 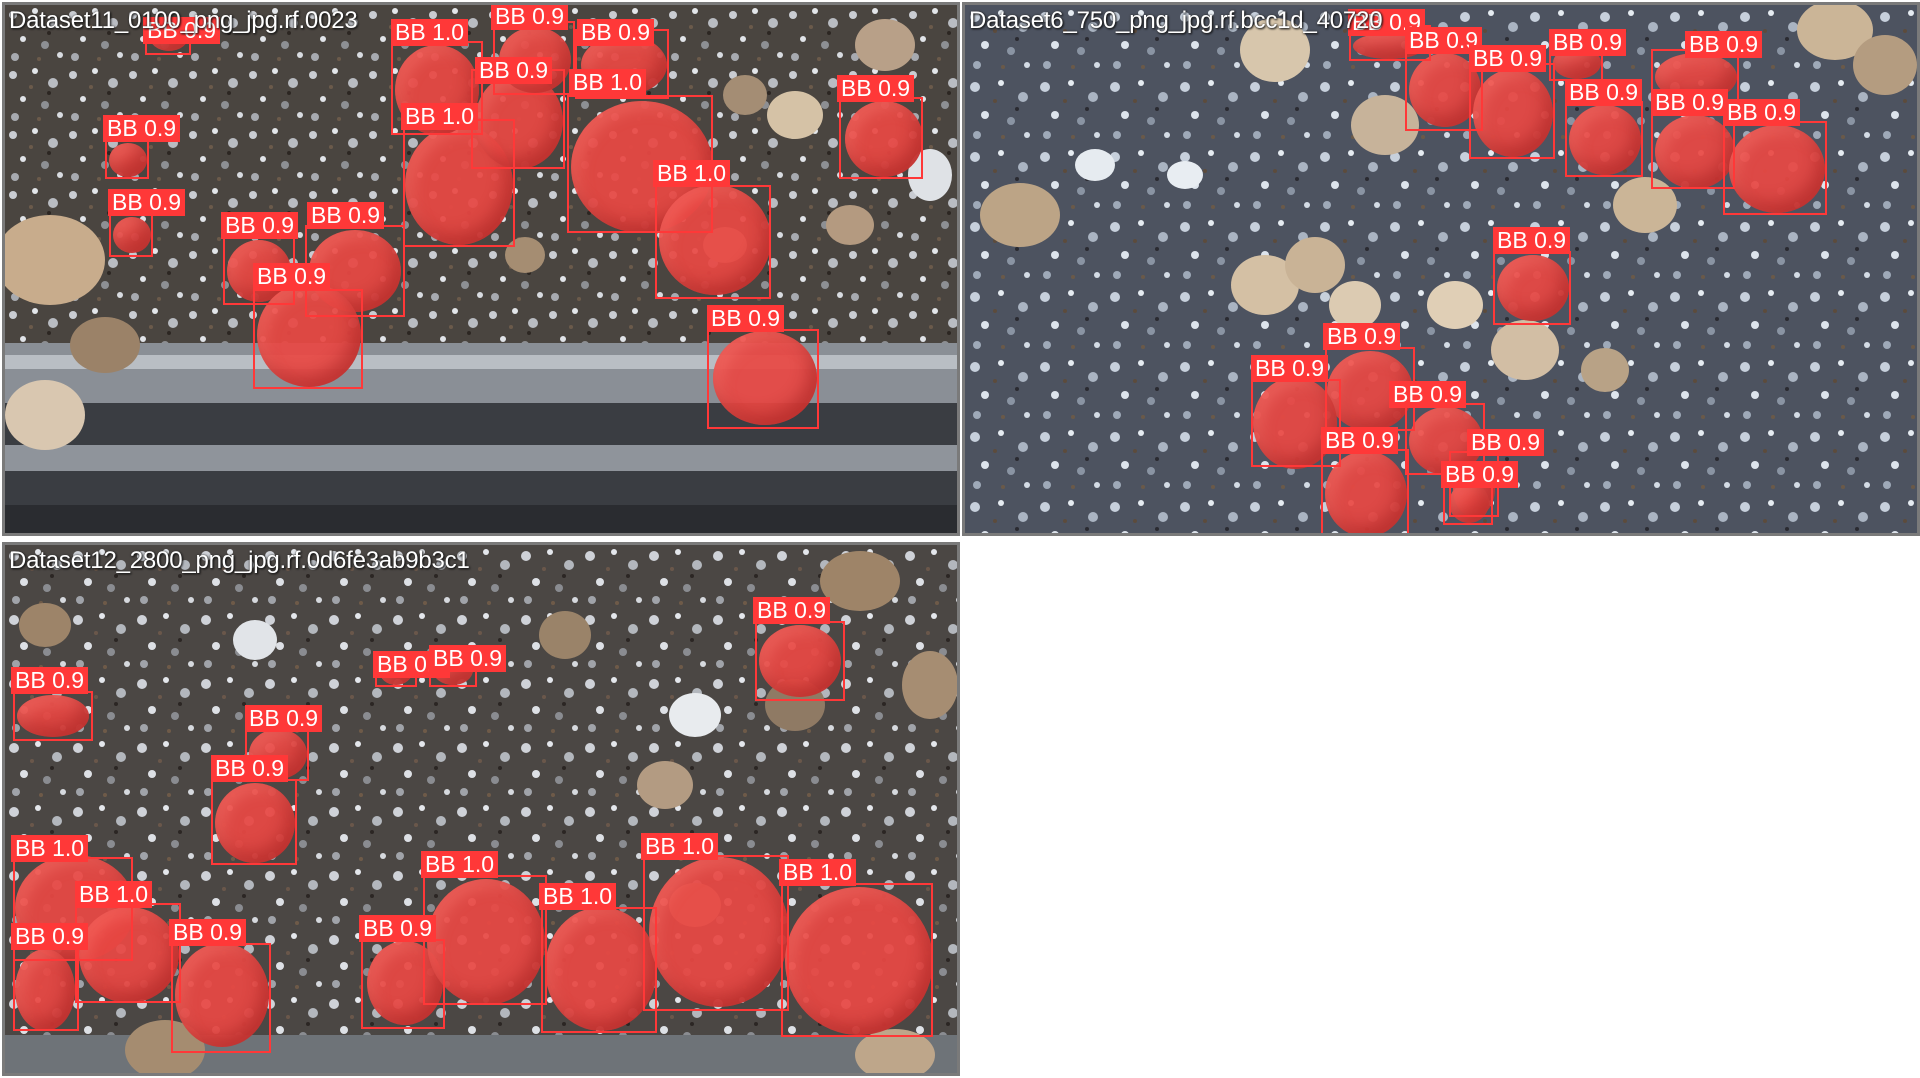 I want to click on image-filename-title: Dataset11_0100_png_jpg.rf.0023, so click(x=183, y=20).